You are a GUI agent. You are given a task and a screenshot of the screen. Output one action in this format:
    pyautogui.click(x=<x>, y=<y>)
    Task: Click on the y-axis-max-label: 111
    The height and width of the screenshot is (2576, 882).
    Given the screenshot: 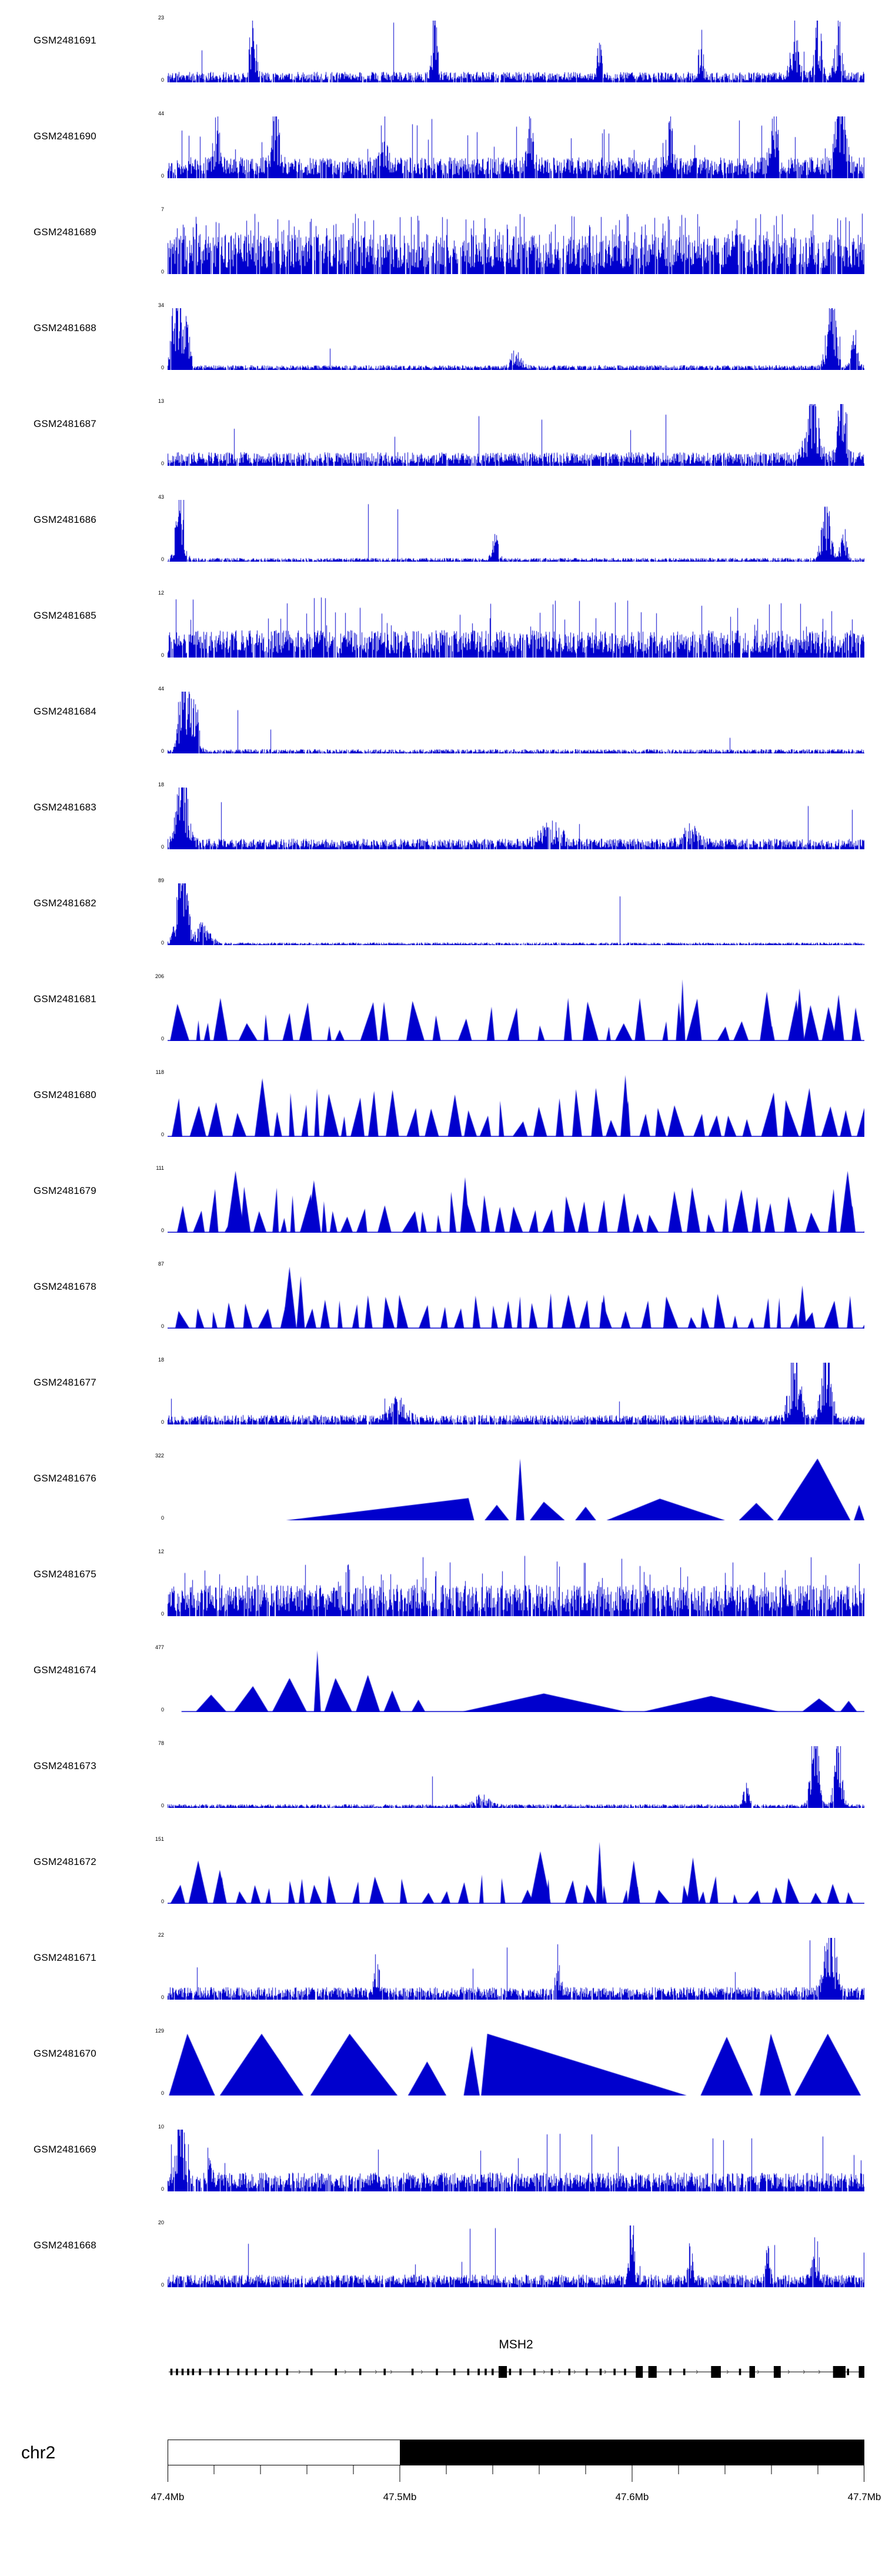 What is the action you would take?
    pyautogui.click(x=160, y=1168)
    